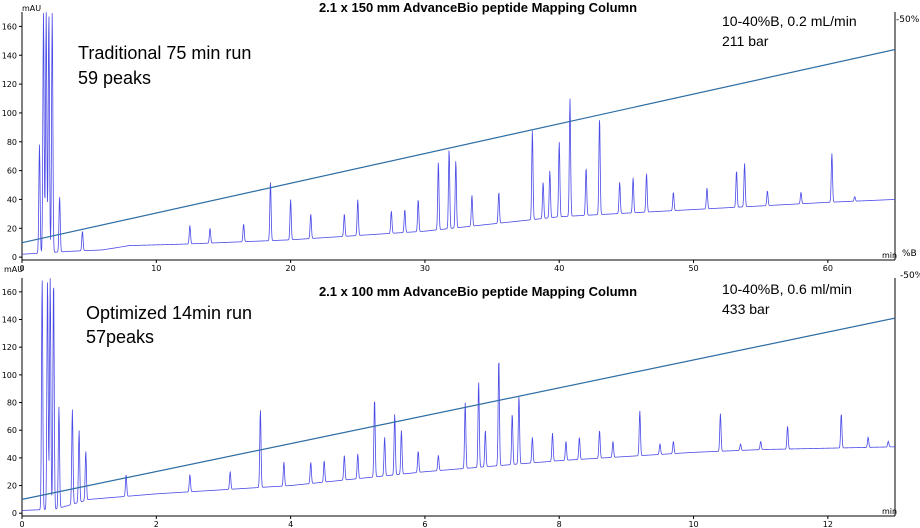 Image resolution: width=920 pixels, height=528 pixels. Describe the element at coordinates (889, 511) in the screenshot. I see `bottom-x-unit: min` at that location.